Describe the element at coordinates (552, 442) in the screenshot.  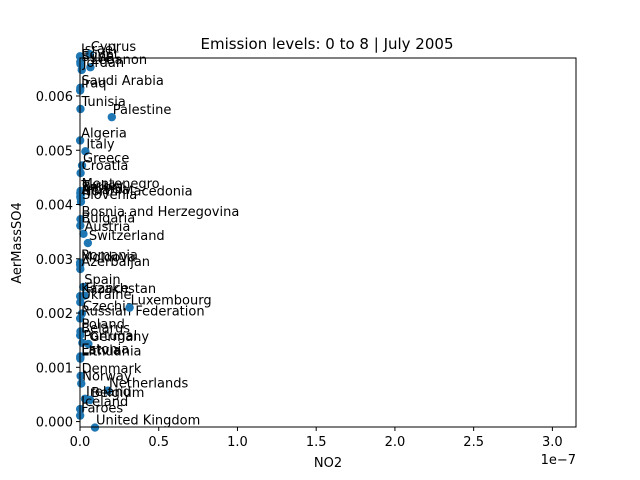
I see `x-tick-label: 3.0` at that location.